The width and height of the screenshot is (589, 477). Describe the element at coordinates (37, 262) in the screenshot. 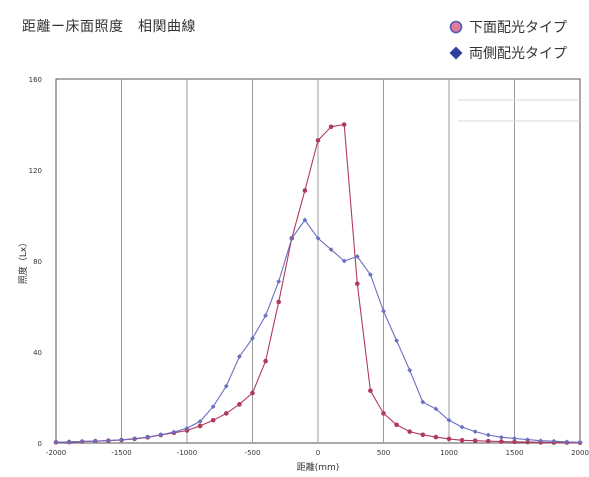

I see `y-tick-label: 80` at that location.